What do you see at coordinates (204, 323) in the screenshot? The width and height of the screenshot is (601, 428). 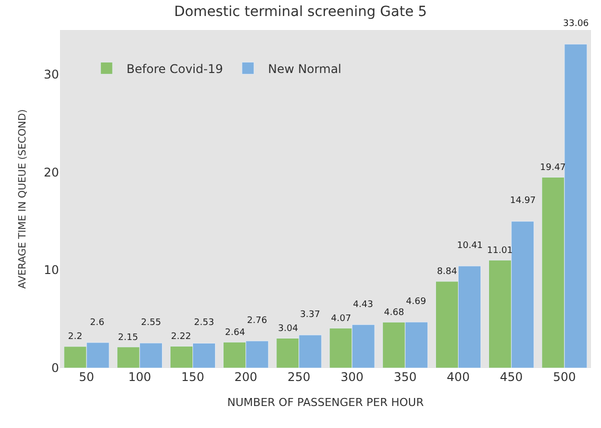 I see `data-label: 2.53` at bounding box center [204, 323].